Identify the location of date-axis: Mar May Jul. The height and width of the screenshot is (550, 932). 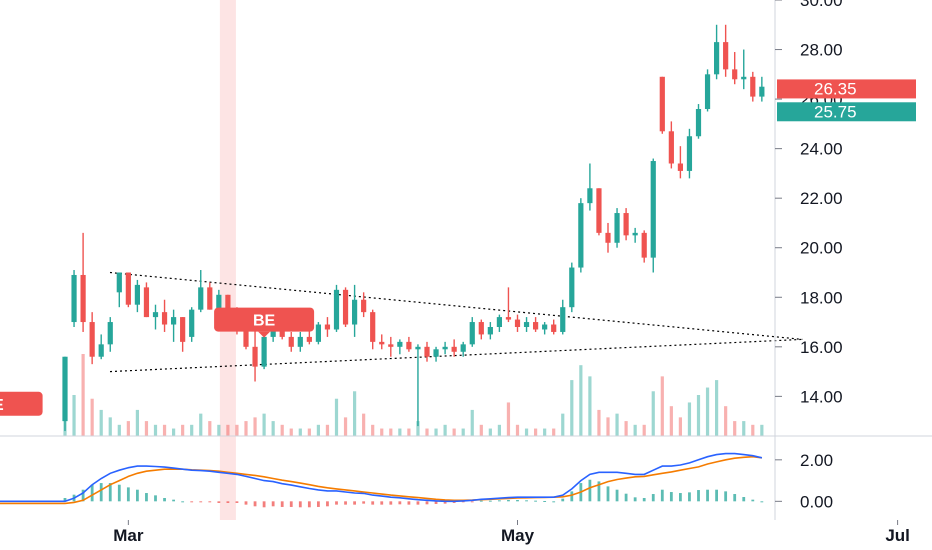
(466, 535).